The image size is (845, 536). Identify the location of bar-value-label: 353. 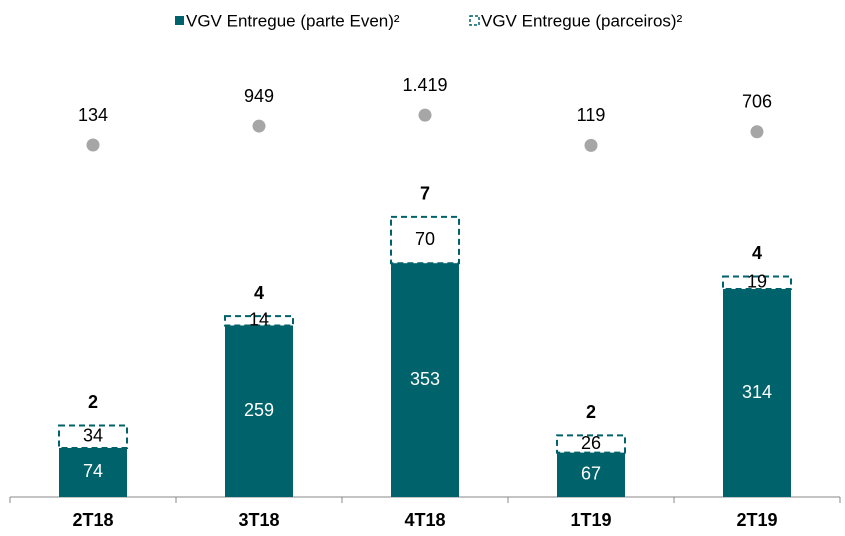
(425, 379).